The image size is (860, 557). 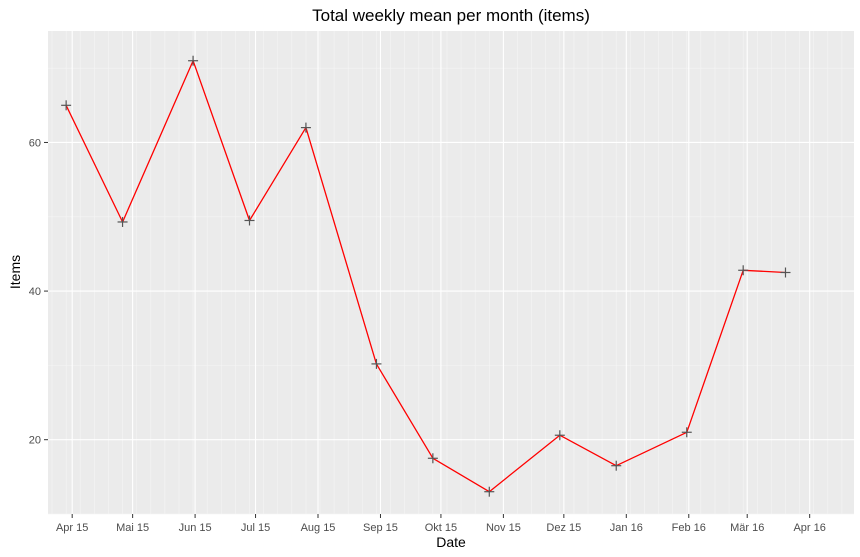 What do you see at coordinates (255, 528) in the screenshot?
I see `x-tick-label: Jul 15` at bounding box center [255, 528].